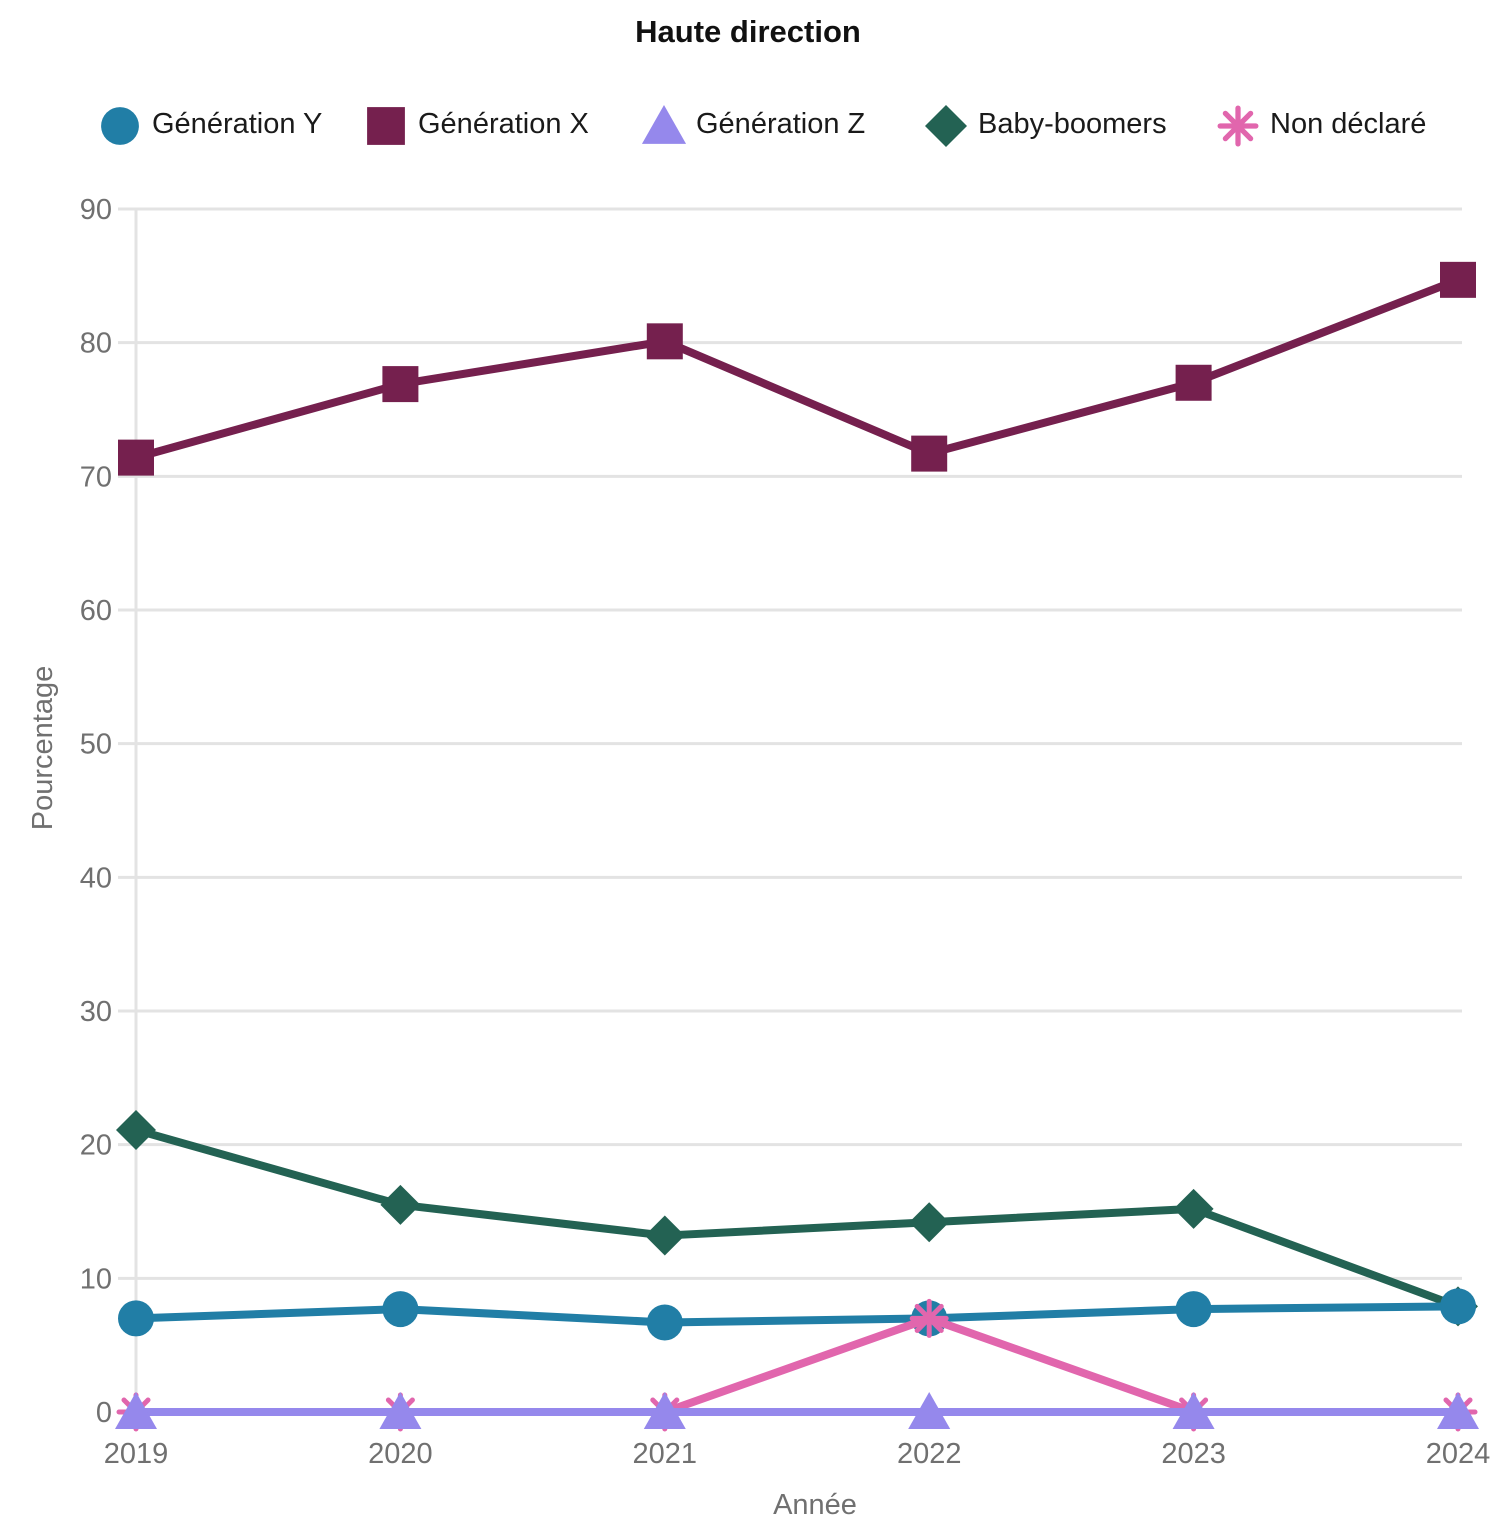 The image size is (1496, 1524). What do you see at coordinates (96, 344) in the screenshot?
I see `y-tick-label: 80` at bounding box center [96, 344].